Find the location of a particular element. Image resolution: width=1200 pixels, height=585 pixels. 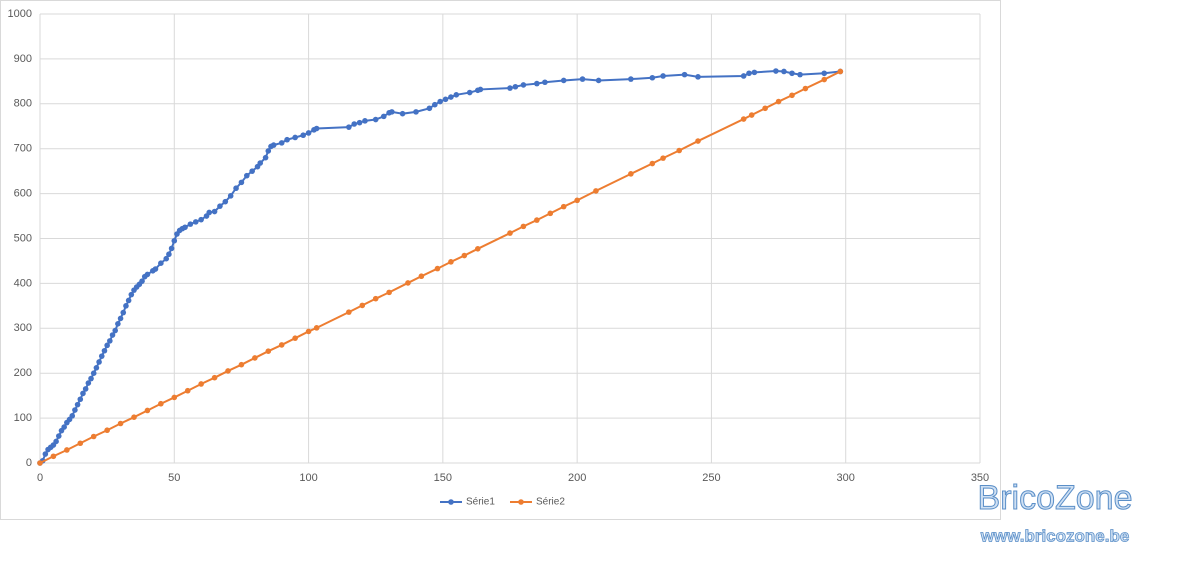

x-tick-label: 200 is located at coordinates (577, 478).